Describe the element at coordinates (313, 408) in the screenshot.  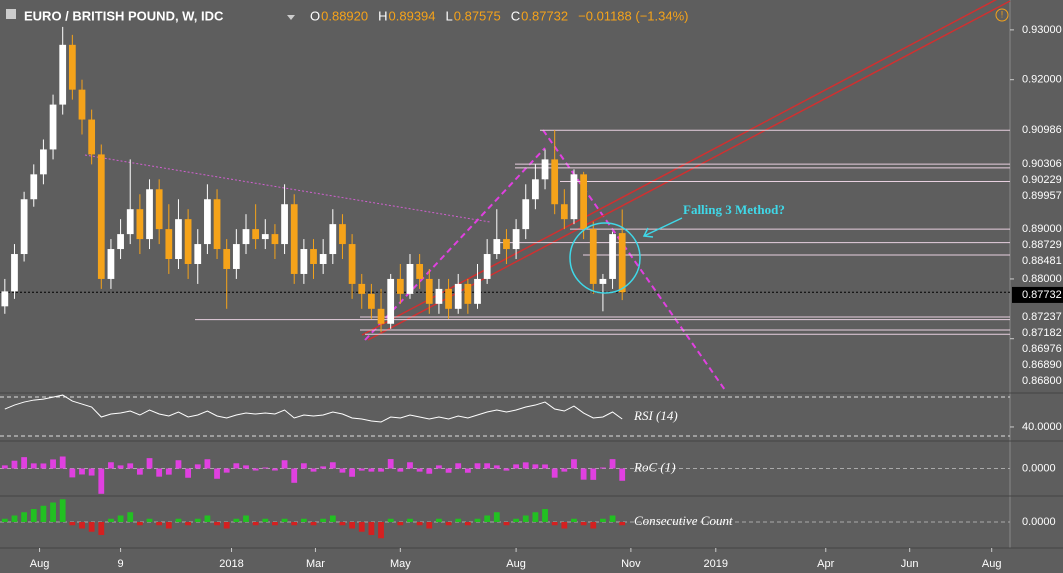
I see `rsi-line` at that location.